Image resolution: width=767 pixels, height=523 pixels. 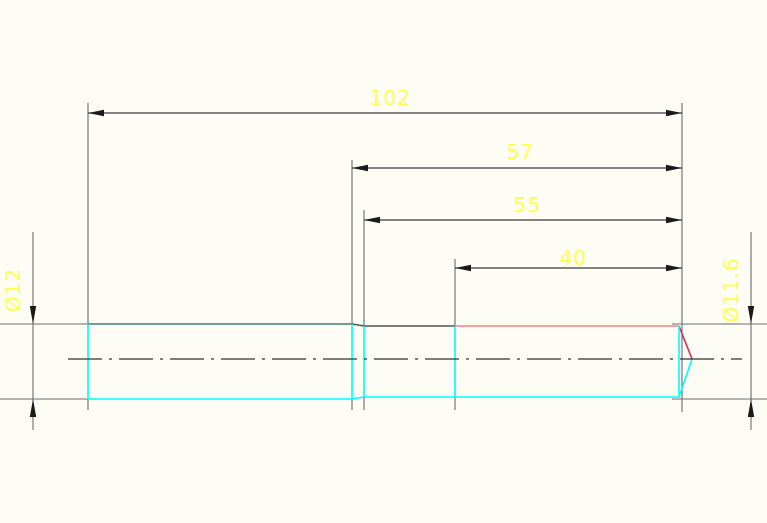 What do you see at coordinates (358, 325) in the screenshot?
I see `profile-top-step-taper` at bounding box center [358, 325].